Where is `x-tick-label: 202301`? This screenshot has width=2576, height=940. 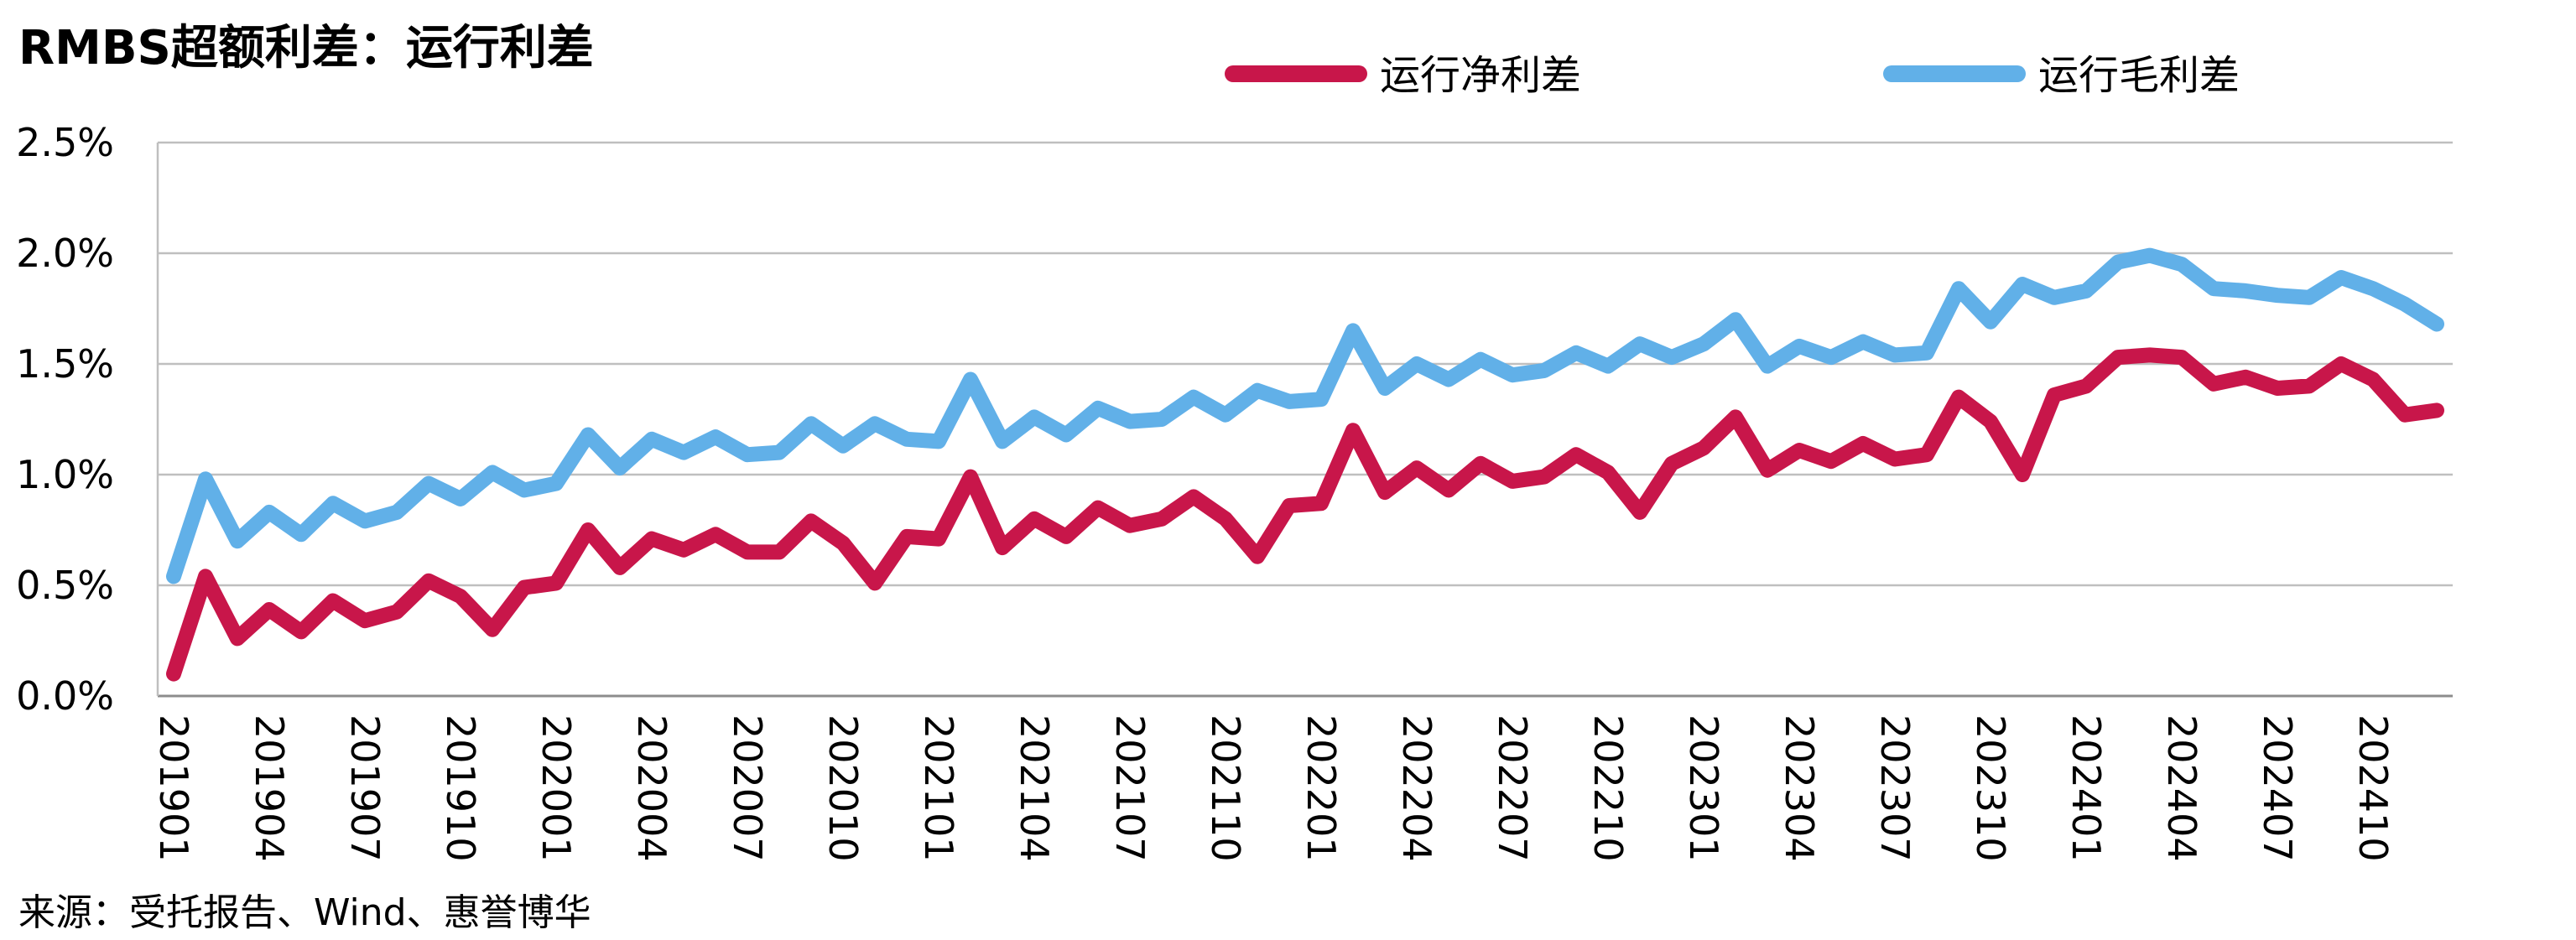
x-tick-label: 202301 is located at coordinates (1703, 788).